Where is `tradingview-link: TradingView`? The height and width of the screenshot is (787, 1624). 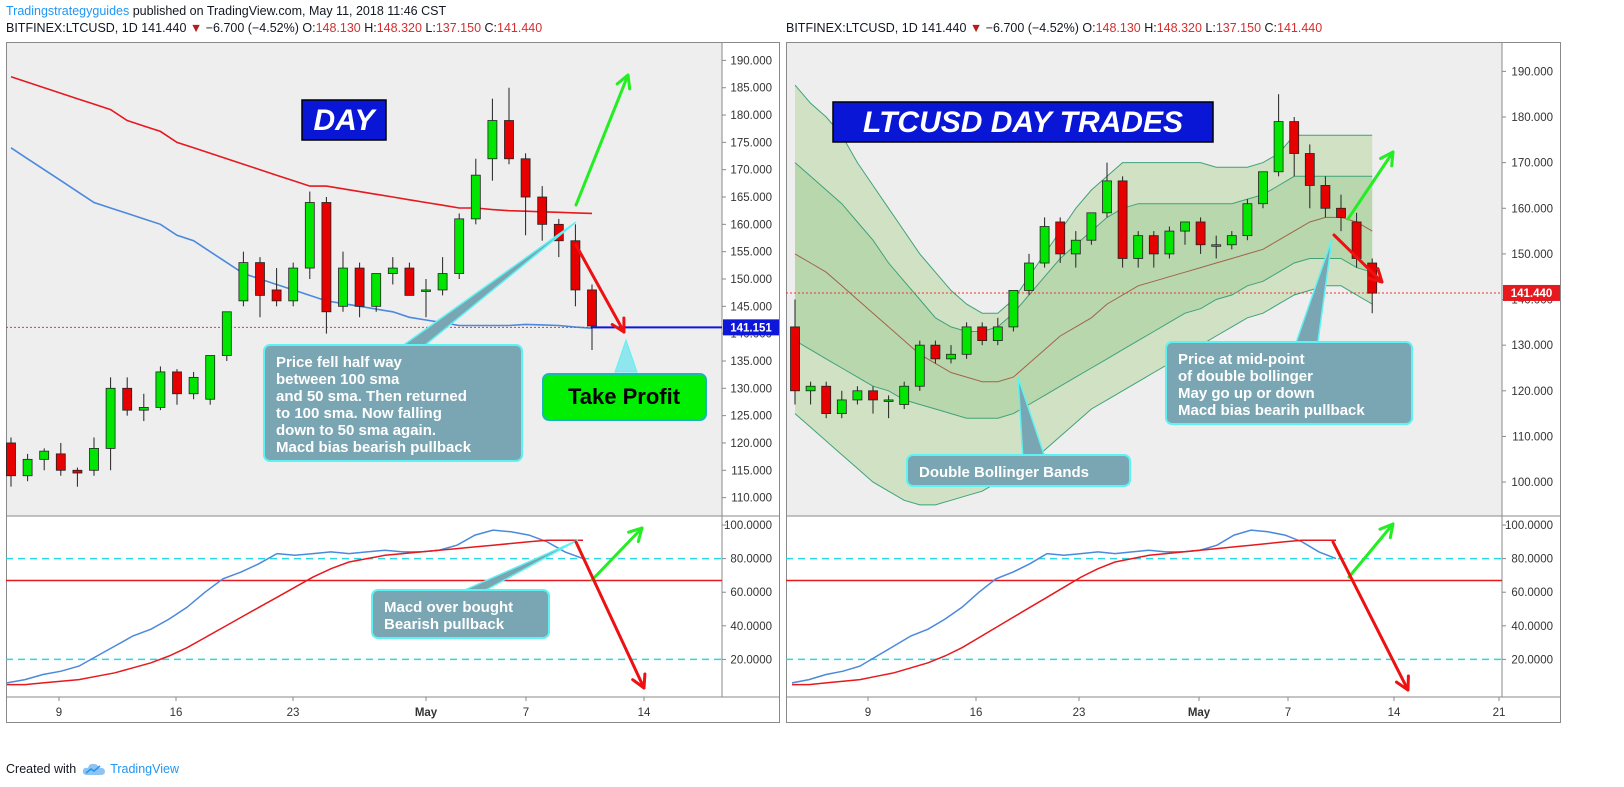
tradingview-link: TradingView is located at coordinates (130, 769).